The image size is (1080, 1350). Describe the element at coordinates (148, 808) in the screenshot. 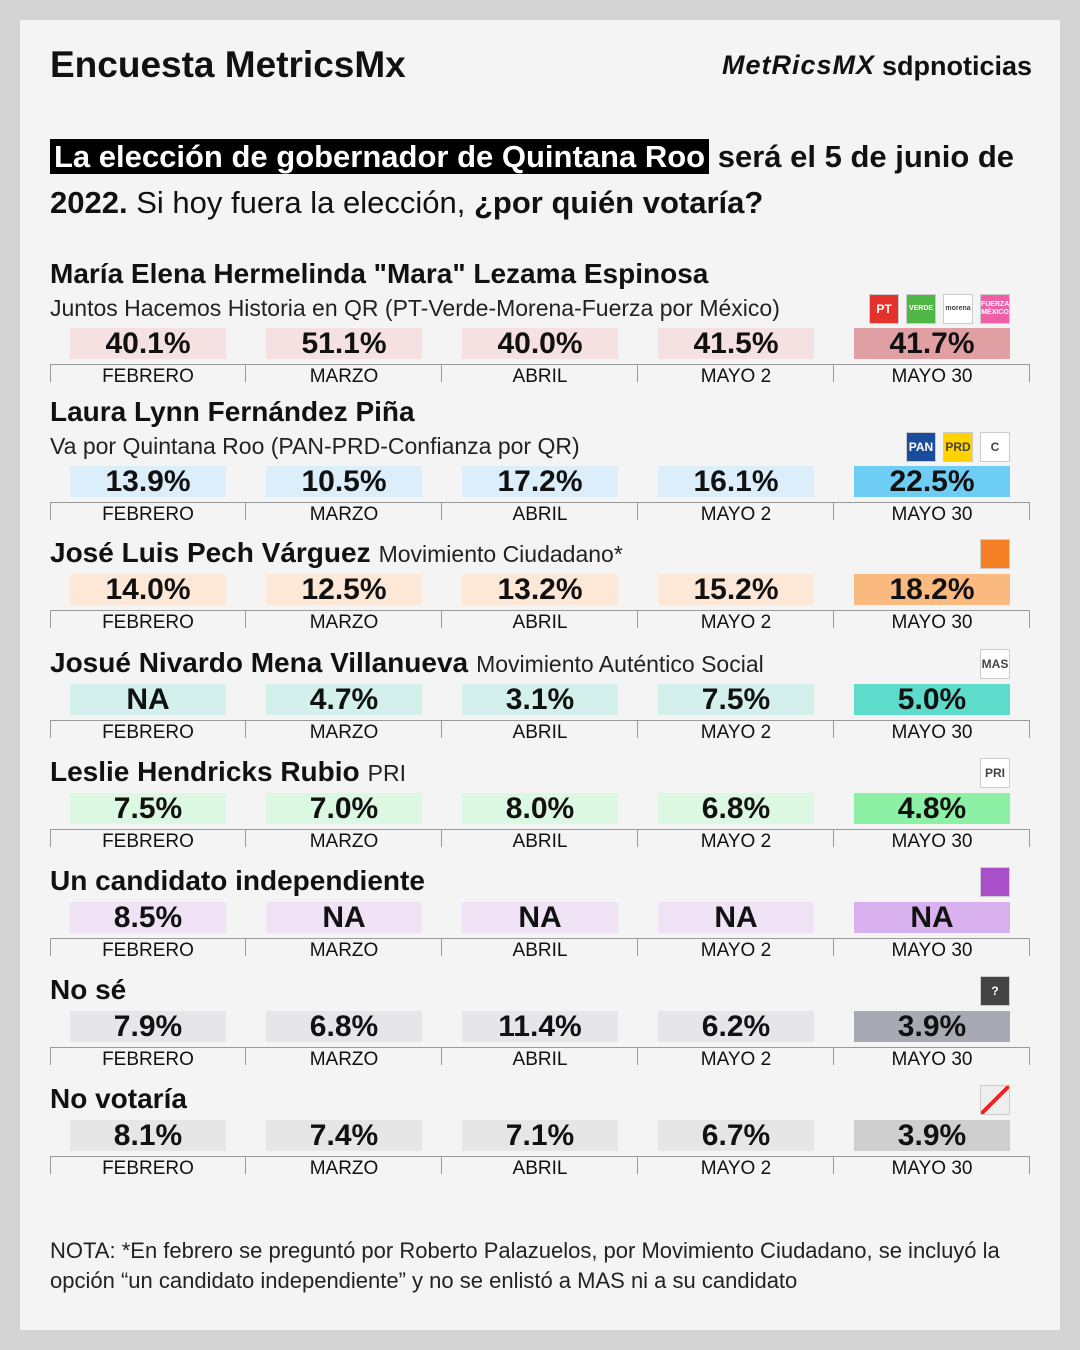

I see `value-box: 7.5%` at that location.